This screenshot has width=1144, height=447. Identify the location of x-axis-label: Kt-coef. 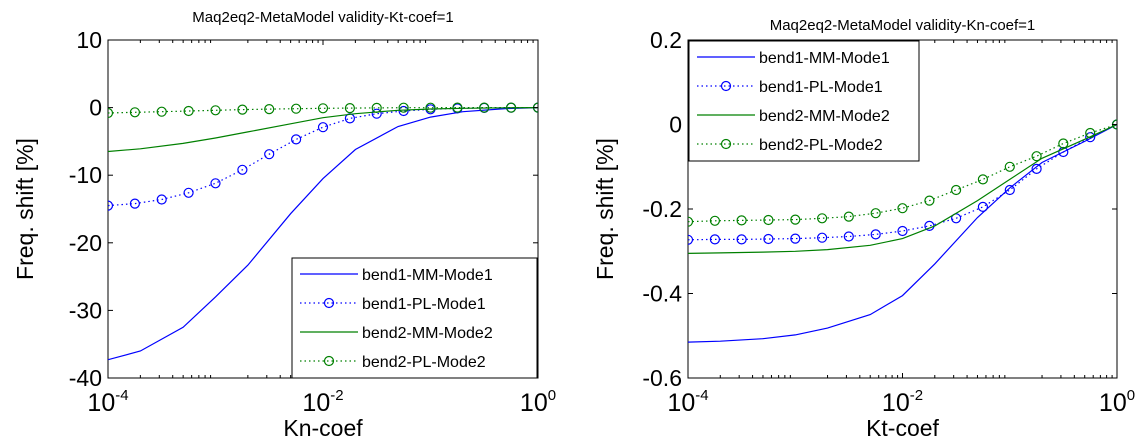
(902, 428).